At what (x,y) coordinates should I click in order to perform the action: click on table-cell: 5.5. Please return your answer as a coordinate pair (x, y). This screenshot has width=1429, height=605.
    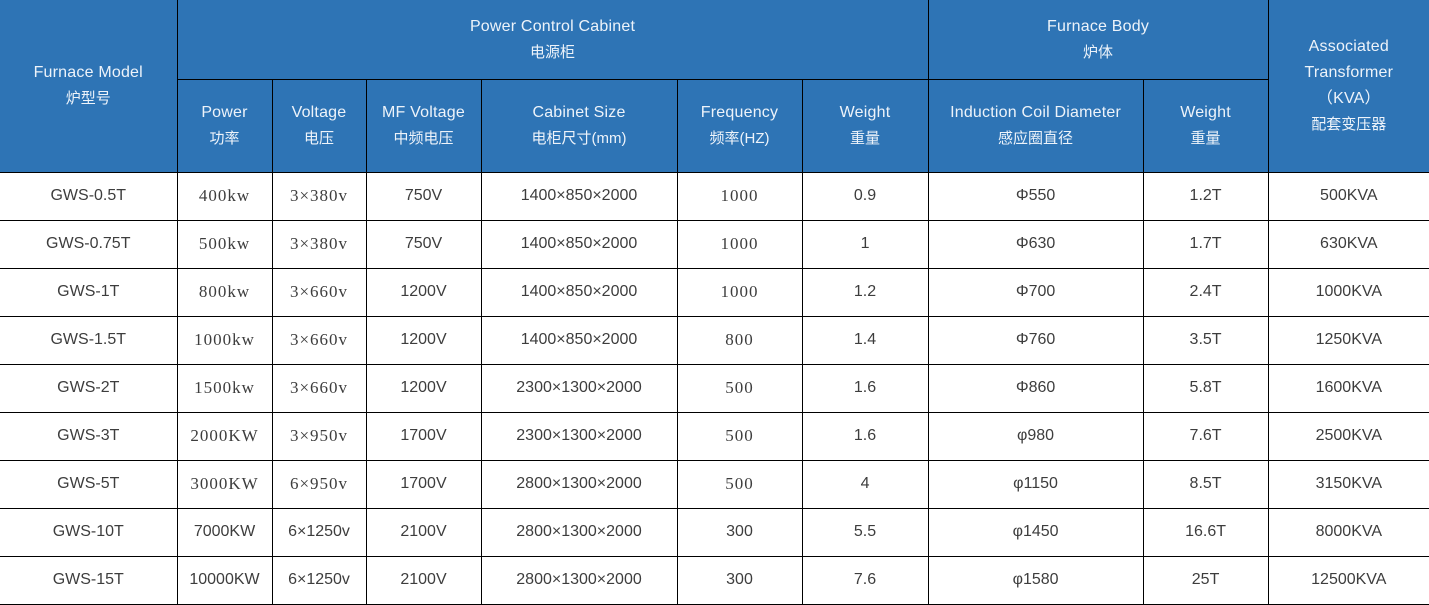
    Looking at the image, I should click on (865, 532).